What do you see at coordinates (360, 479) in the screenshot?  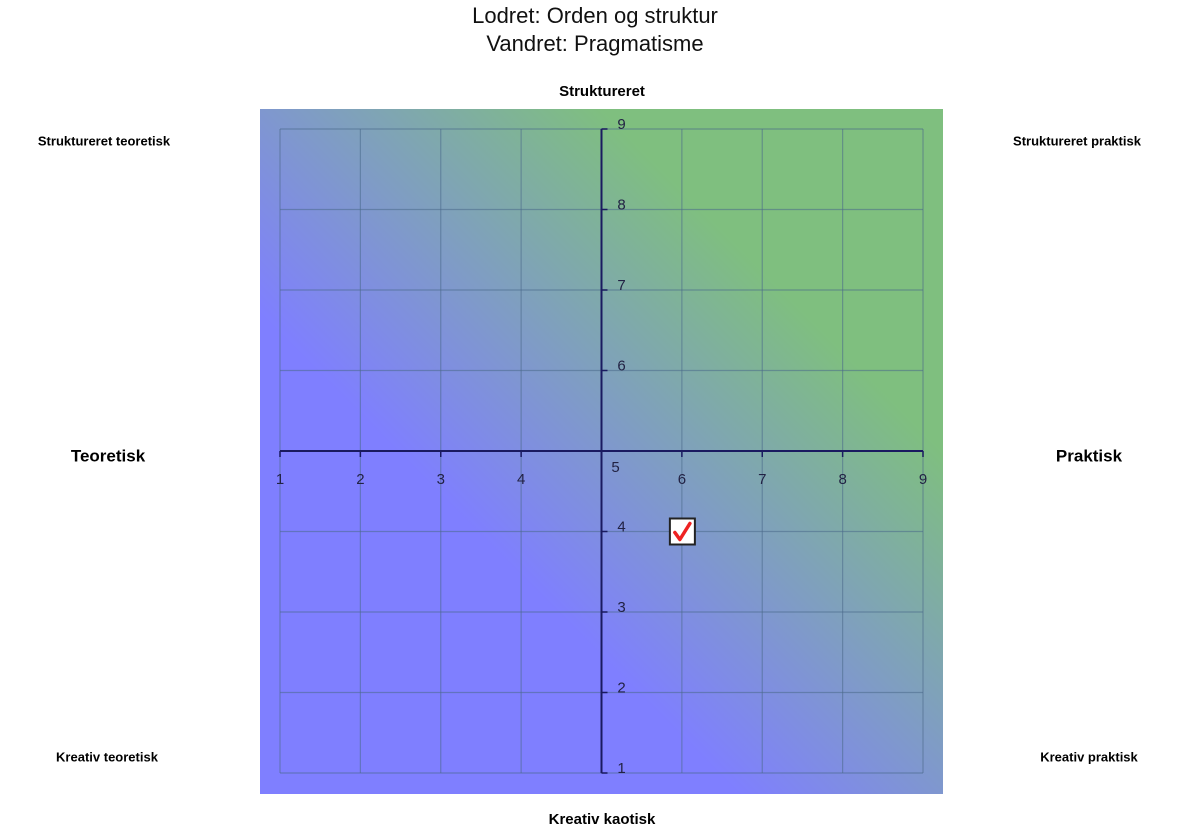 I see `x-tick-label: 2` at bounding box center [360, 479].